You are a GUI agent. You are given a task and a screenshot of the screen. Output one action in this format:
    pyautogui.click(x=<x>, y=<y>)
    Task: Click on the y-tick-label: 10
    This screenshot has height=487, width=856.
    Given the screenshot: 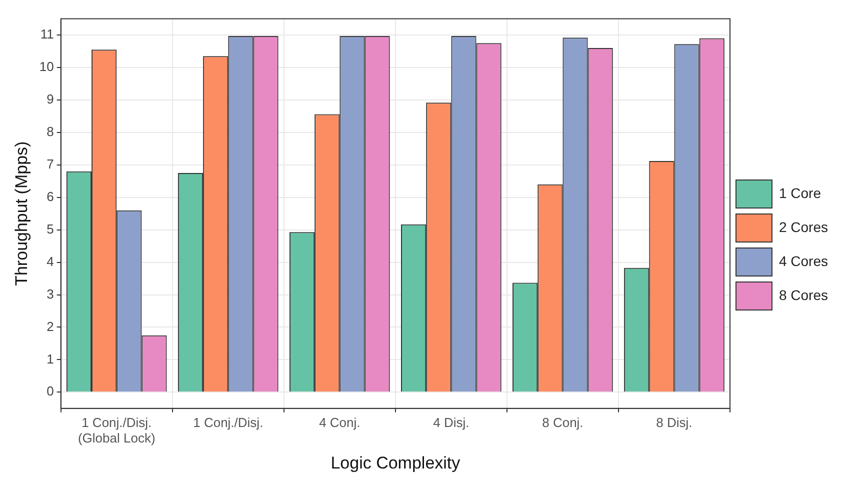 What is the action you would take?
    pyautogui.click(x=46, y=66)
    